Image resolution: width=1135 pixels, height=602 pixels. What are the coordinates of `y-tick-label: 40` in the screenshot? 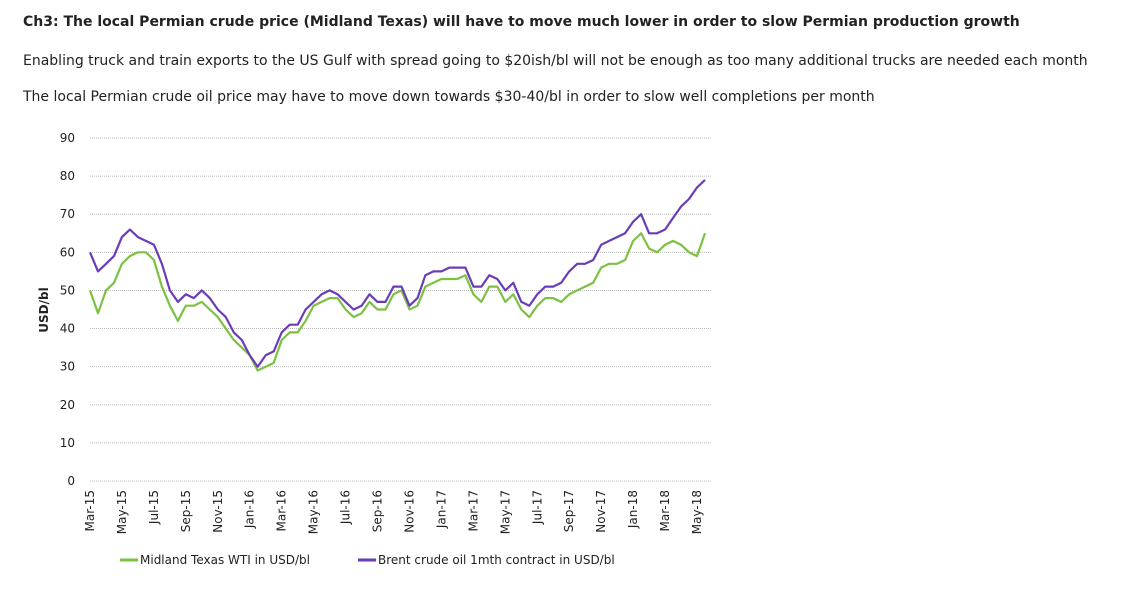 It's located at (67, 329).